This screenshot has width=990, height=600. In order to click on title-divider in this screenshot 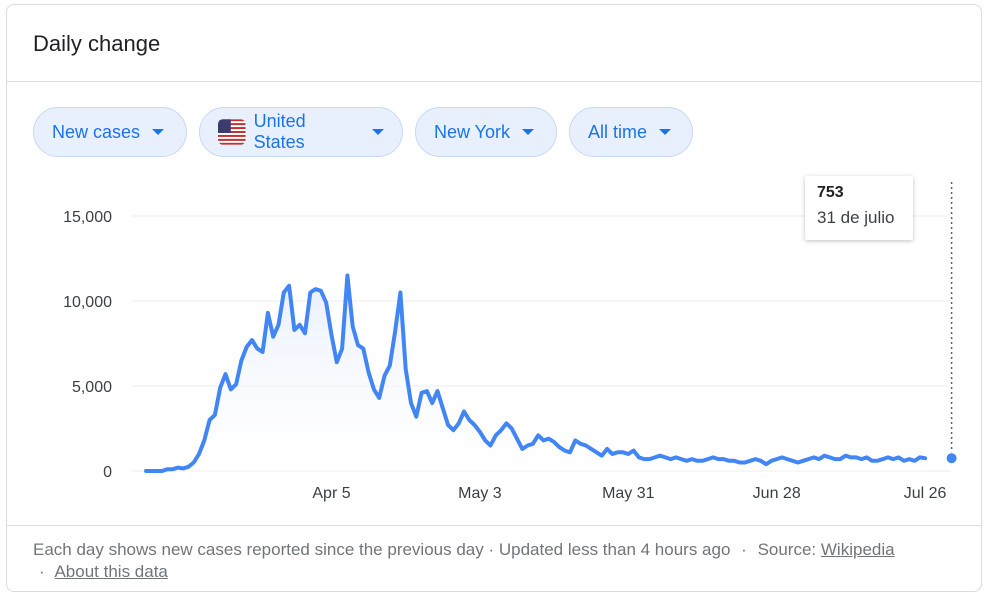, I will do `click(494, 81)`.